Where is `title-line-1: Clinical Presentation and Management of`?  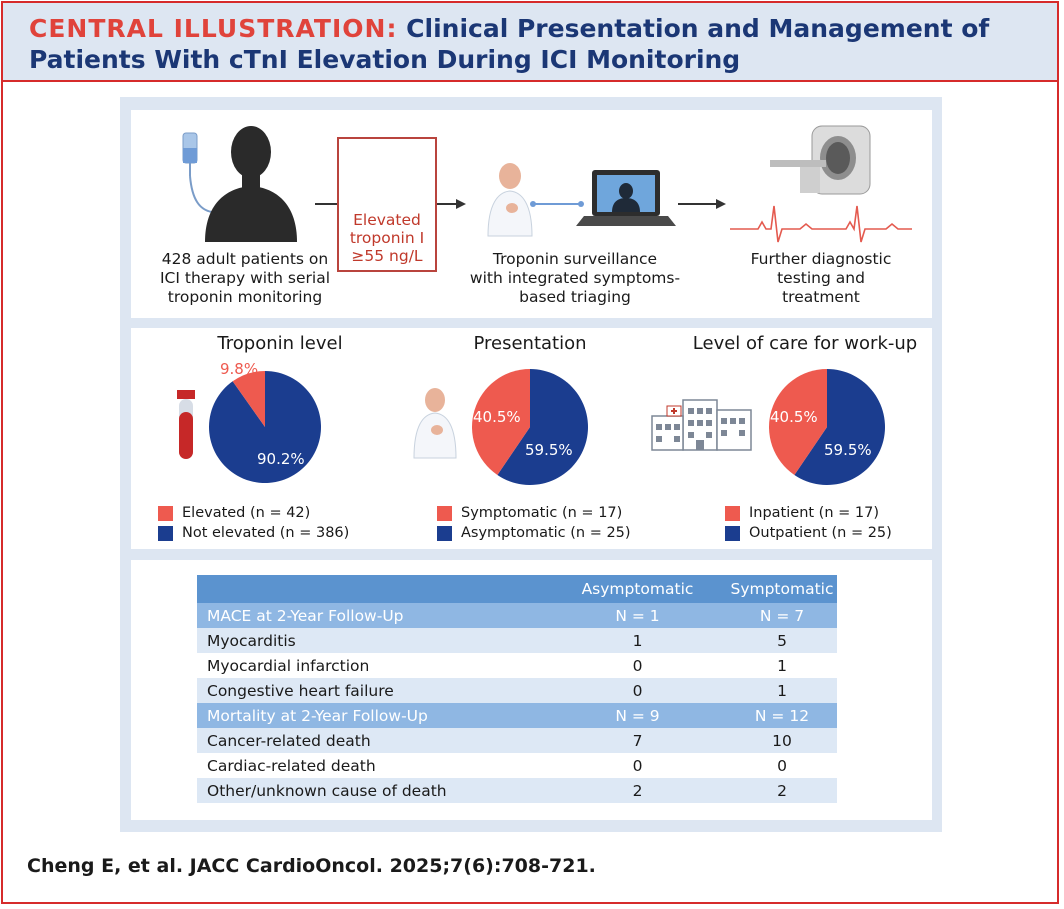 title-line-1: Clinical Presentation and Management of is located at coordinates (698, 28).